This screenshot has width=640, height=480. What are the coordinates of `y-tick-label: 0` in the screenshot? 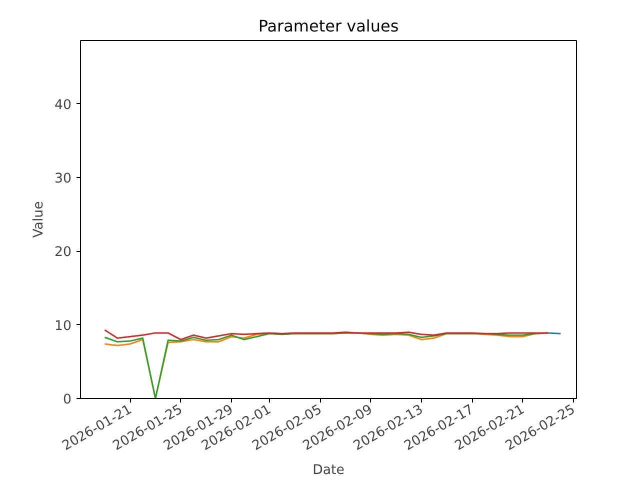 It's located at (67, 400).